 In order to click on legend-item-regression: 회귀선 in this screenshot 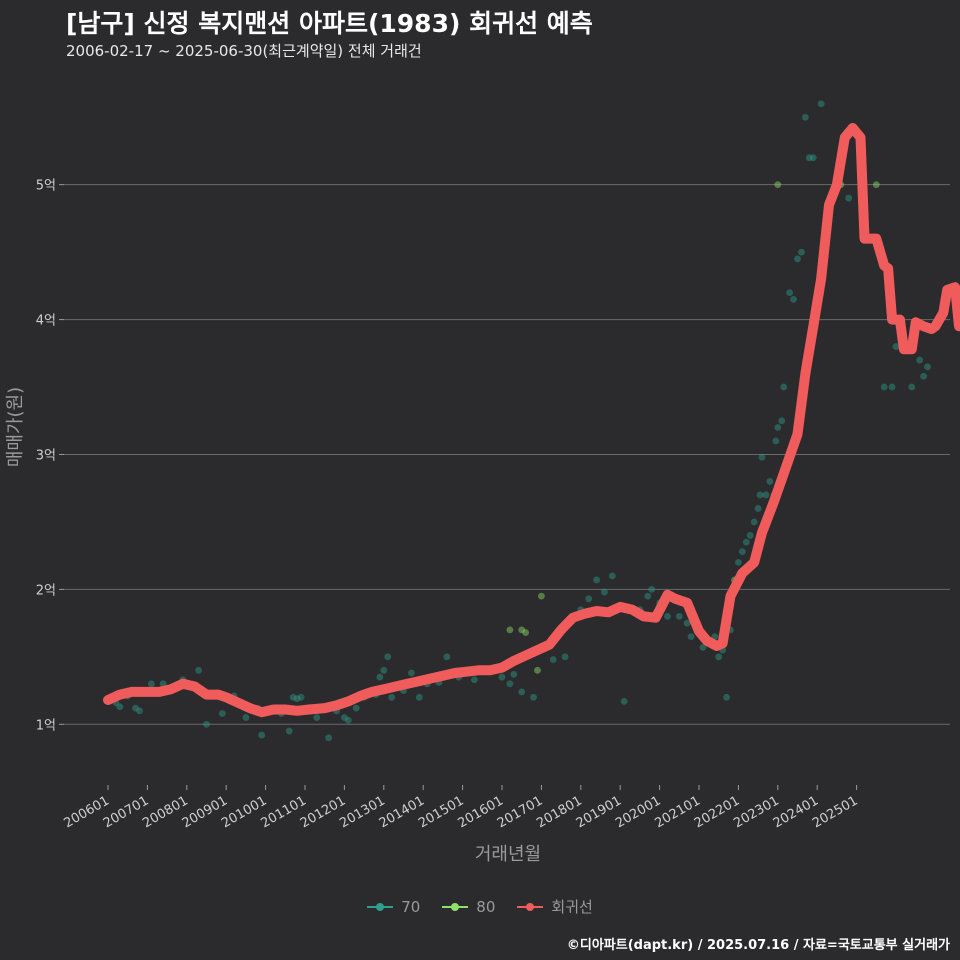, I will do `click(555, 906)`.